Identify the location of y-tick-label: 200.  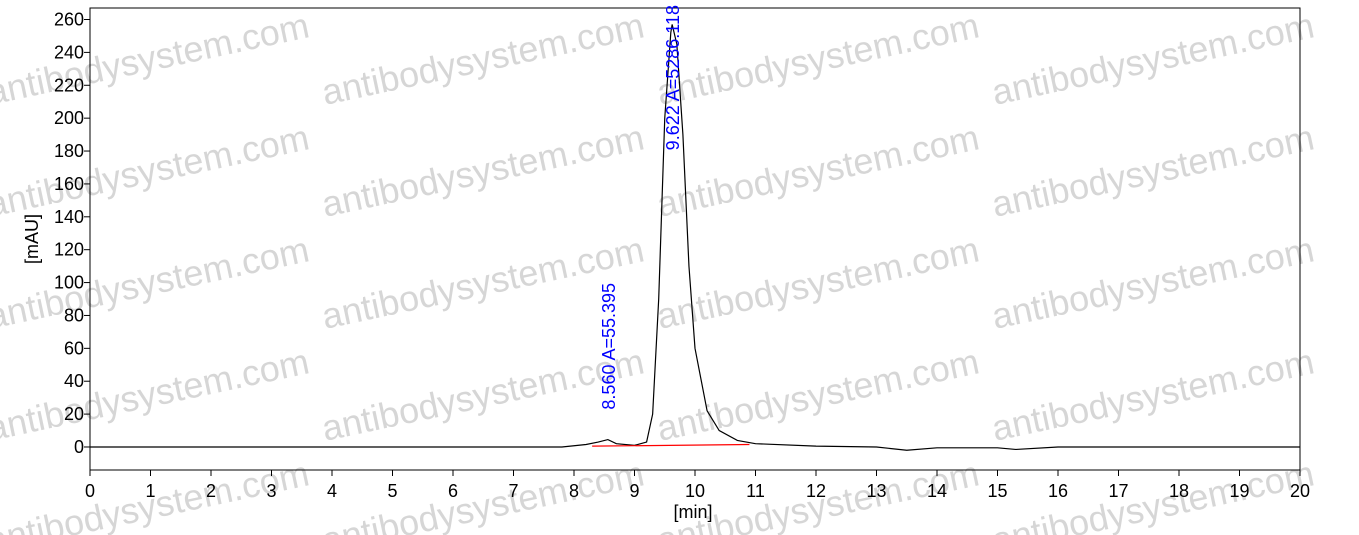
(69, 118).